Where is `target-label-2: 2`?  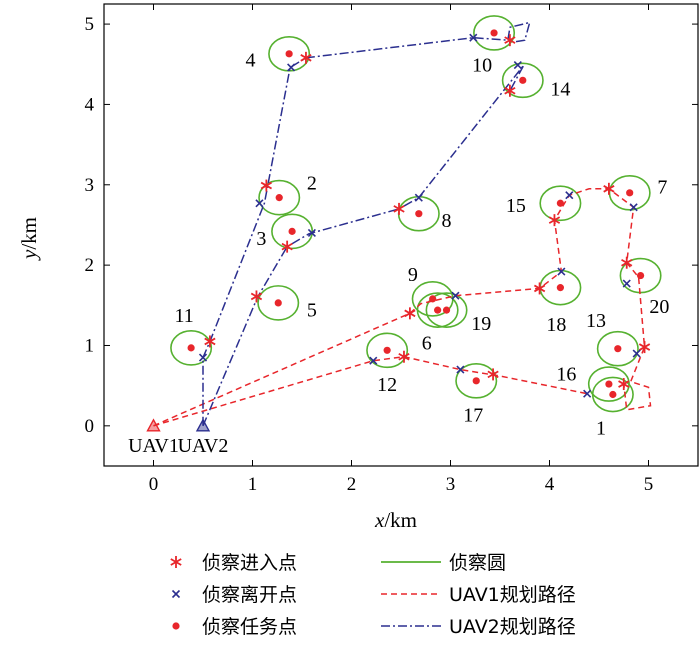
target-label-2: 2 is located at coordinates (312, 183).